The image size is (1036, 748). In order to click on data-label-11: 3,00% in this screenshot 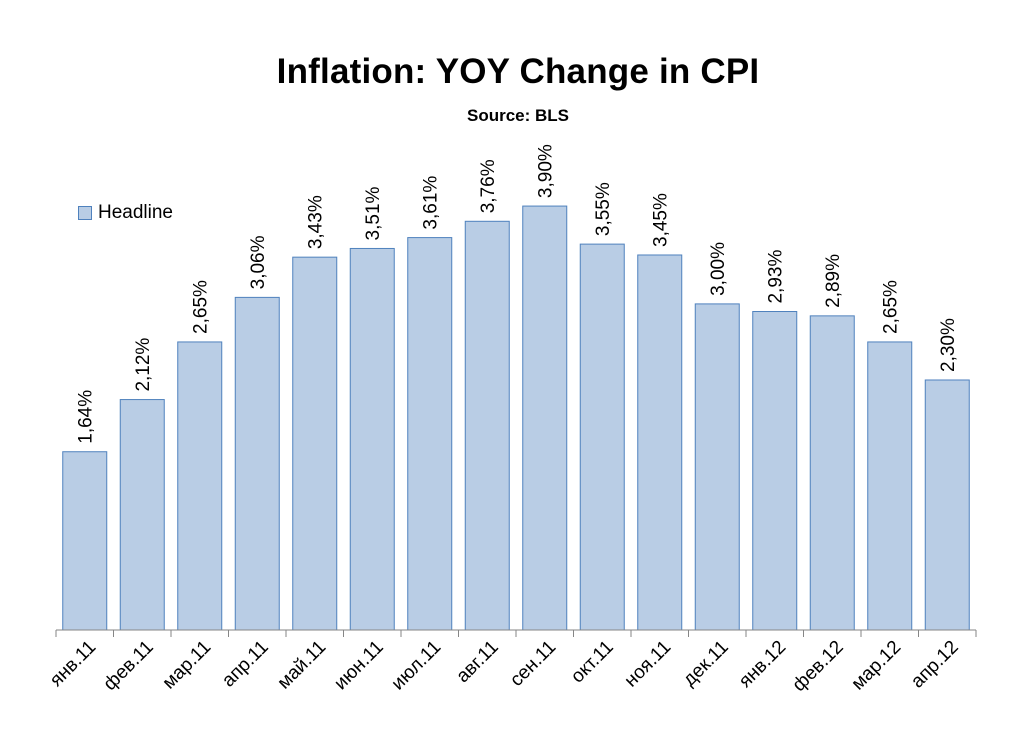, I will do `click(718, 269)`.